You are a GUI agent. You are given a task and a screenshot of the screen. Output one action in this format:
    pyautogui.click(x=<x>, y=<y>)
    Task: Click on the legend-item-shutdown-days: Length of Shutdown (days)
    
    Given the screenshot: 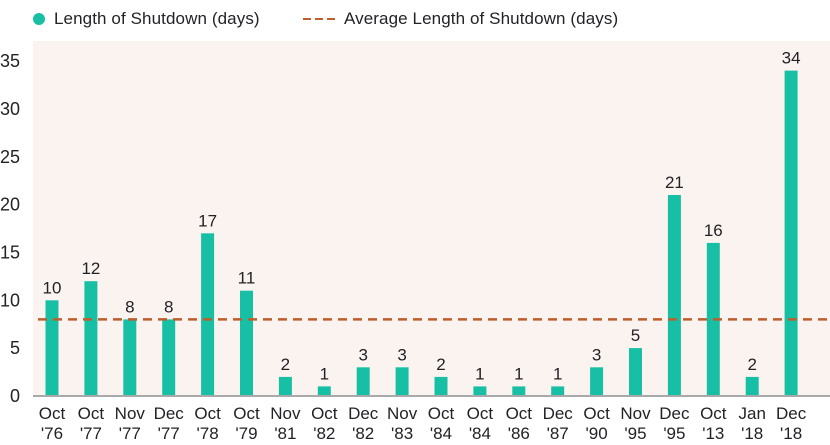 What is the action you would take?
    pyautogui.click(x=146, y=19)
    